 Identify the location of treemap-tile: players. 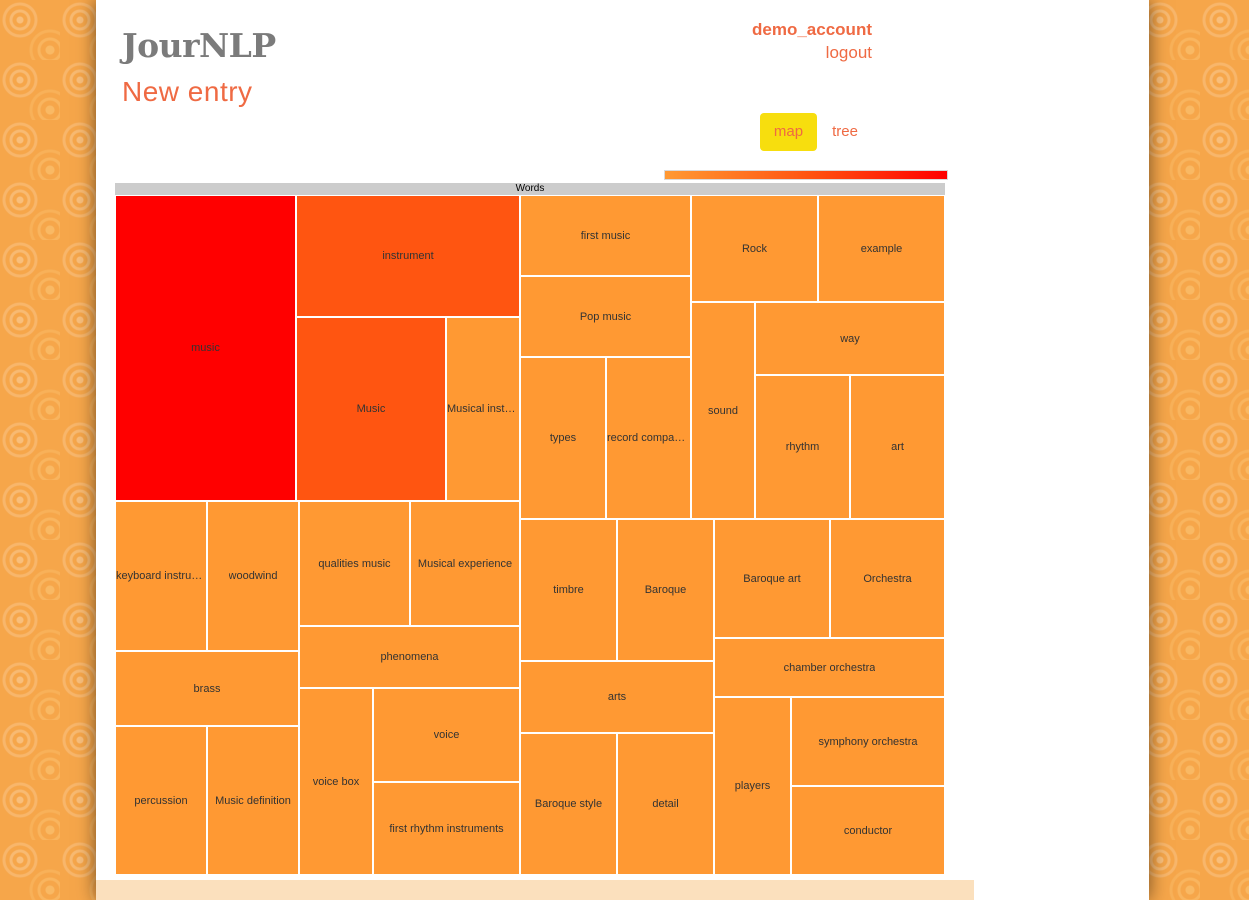
(752, 786).